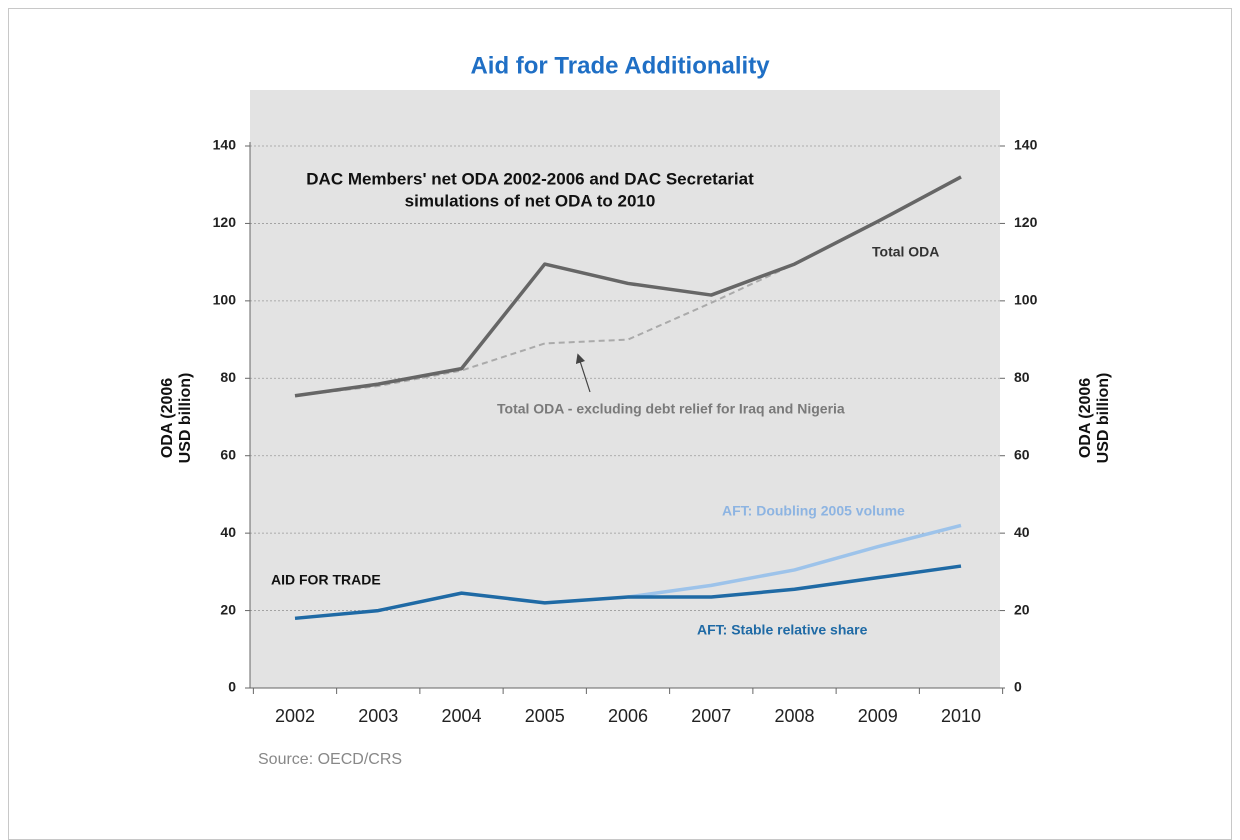 This screenshot has height=840, width=1240. Describe the element at coordinates (167, 418) in the screenshot. I see `y-axis-label: ODA (2006` at that location.